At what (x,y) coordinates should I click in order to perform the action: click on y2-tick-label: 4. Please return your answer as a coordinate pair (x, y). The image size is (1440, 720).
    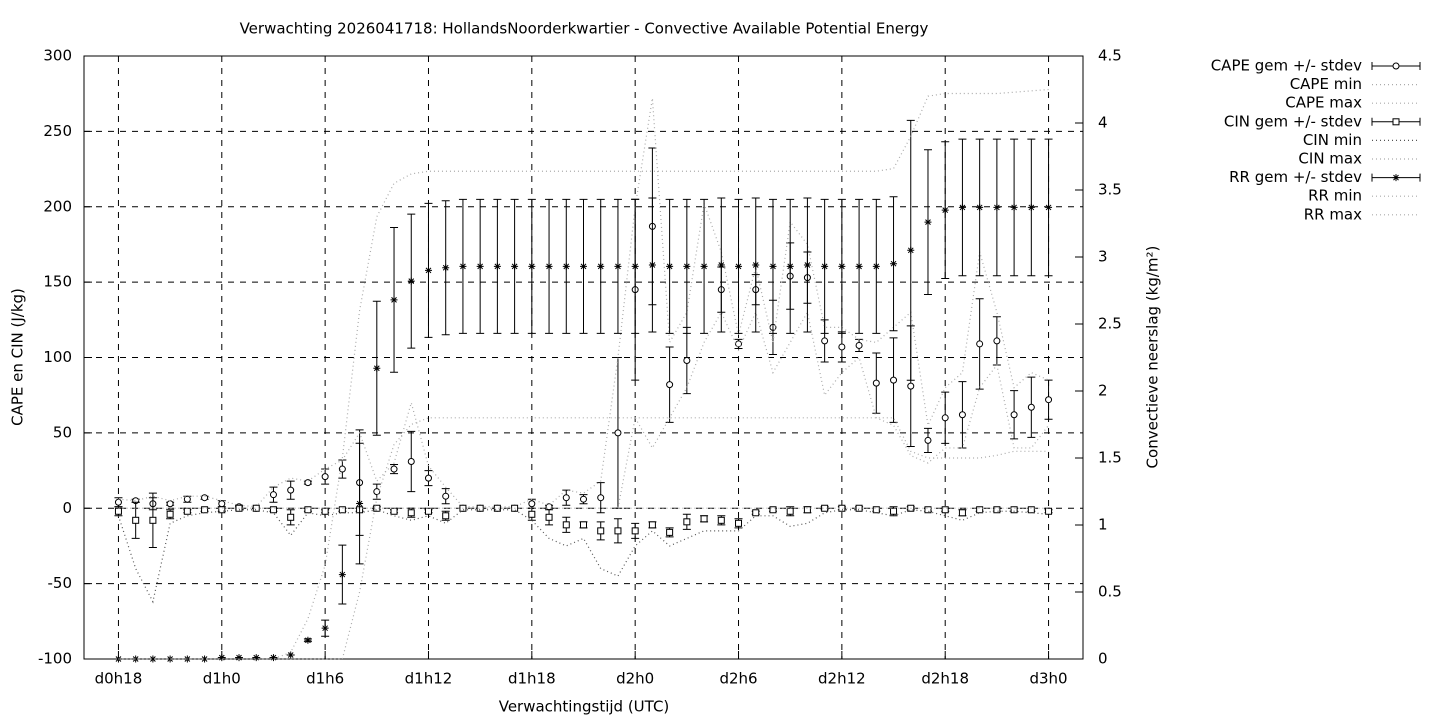
    Looking at the image, I should click on (1103, 123).